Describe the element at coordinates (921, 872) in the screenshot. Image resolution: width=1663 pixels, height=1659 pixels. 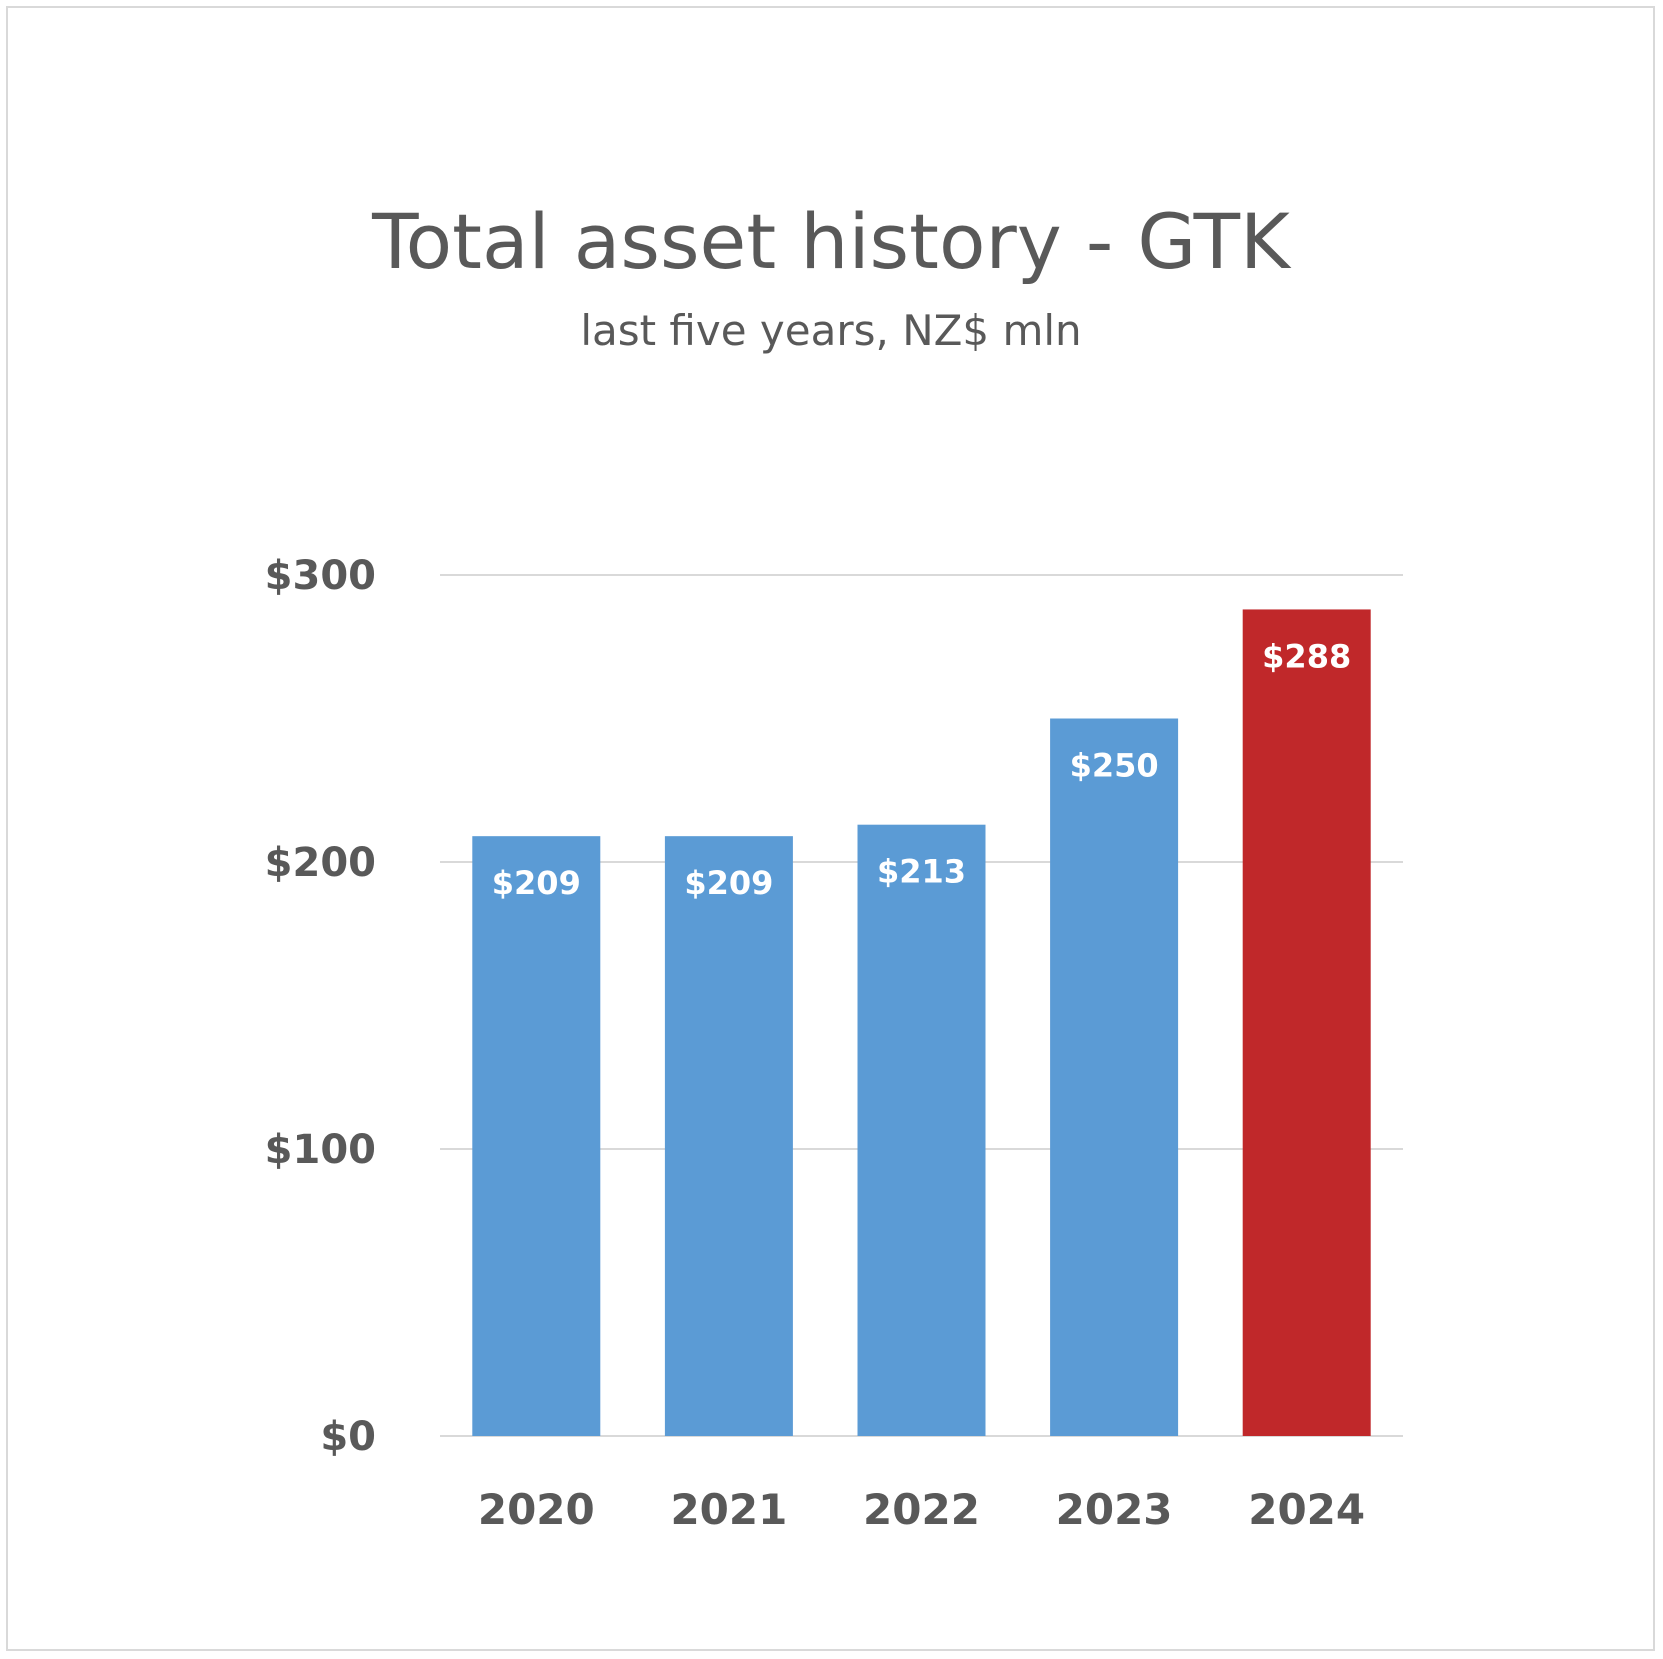
I see `bar-data-label: $213` at that location.